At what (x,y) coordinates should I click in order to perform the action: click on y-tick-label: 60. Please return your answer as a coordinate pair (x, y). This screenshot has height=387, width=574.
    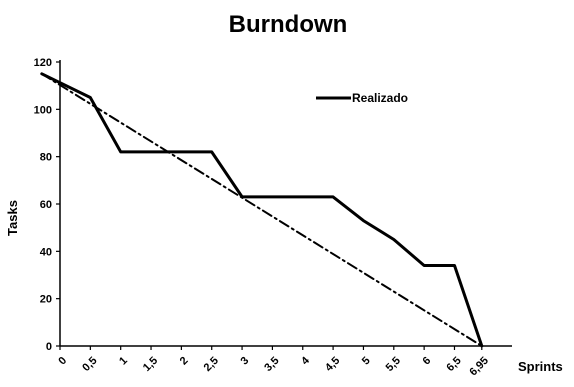
    Looking at the image, I should click on (46, 205).